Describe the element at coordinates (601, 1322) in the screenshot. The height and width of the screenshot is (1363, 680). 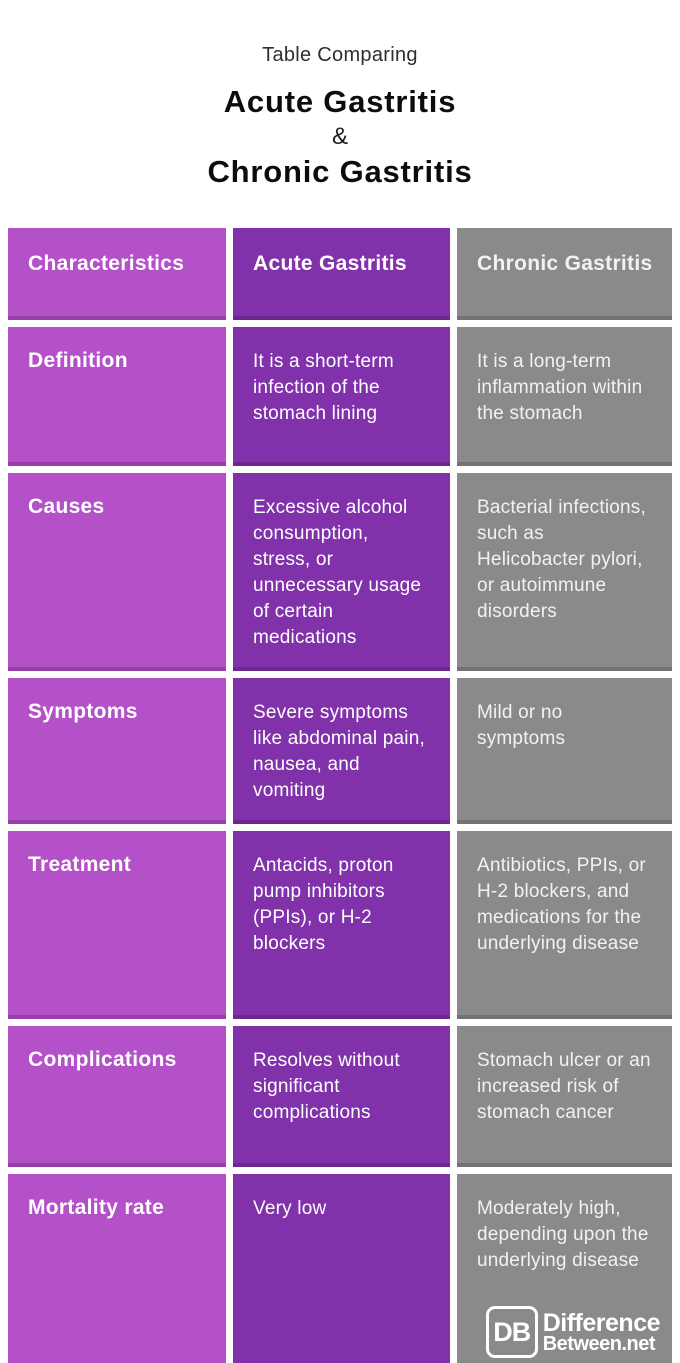
I see `logo-line1: Difference` at that location.